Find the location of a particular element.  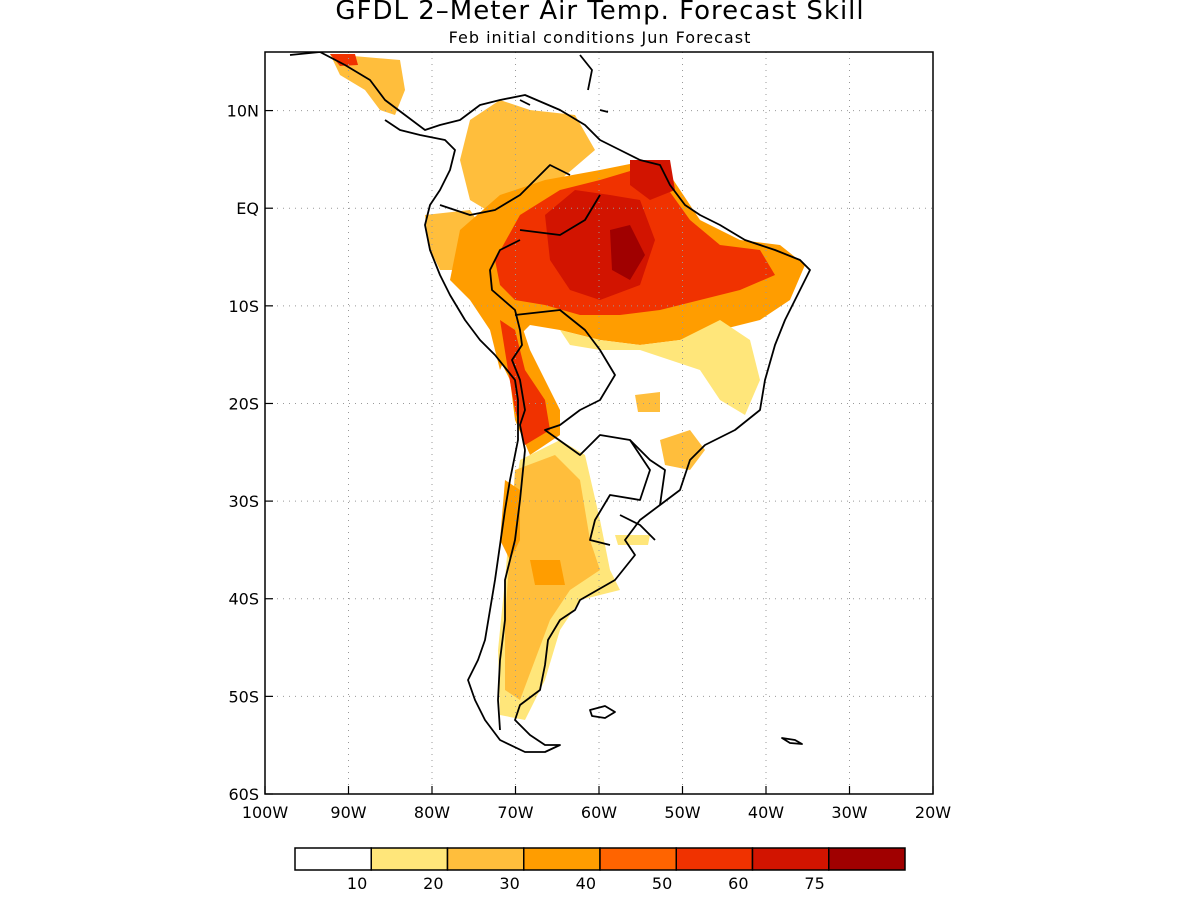

longitude-axis: 100W 90W 80W 70W 60W 50W 40W 30W 20W is located at coordinates (596, 804).